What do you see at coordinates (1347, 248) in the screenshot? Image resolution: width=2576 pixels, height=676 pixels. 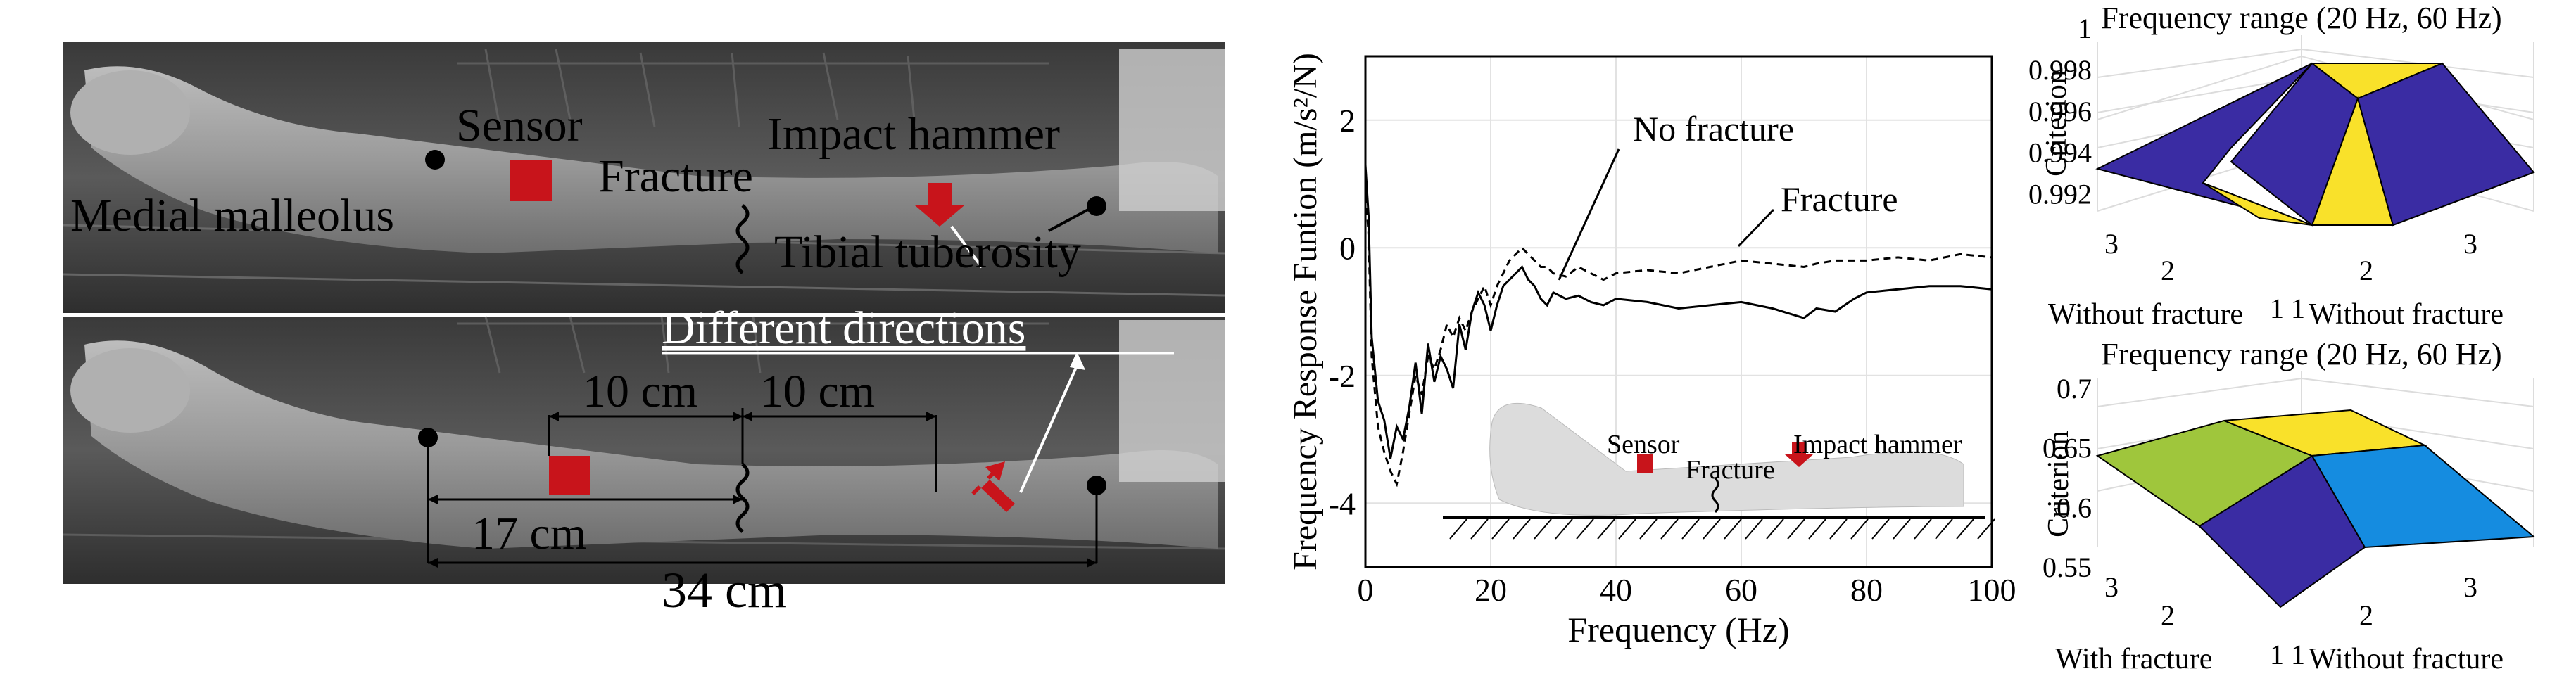 I see `frf-y-tick-label: 0` at bounding box center [1347, 248].